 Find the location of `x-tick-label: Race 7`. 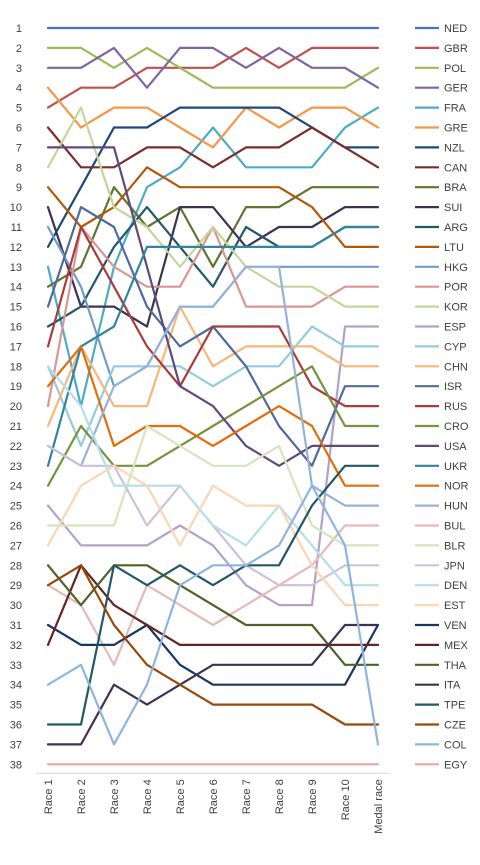

x-tick-label: Race 7 is located at coordinates (247, 796).